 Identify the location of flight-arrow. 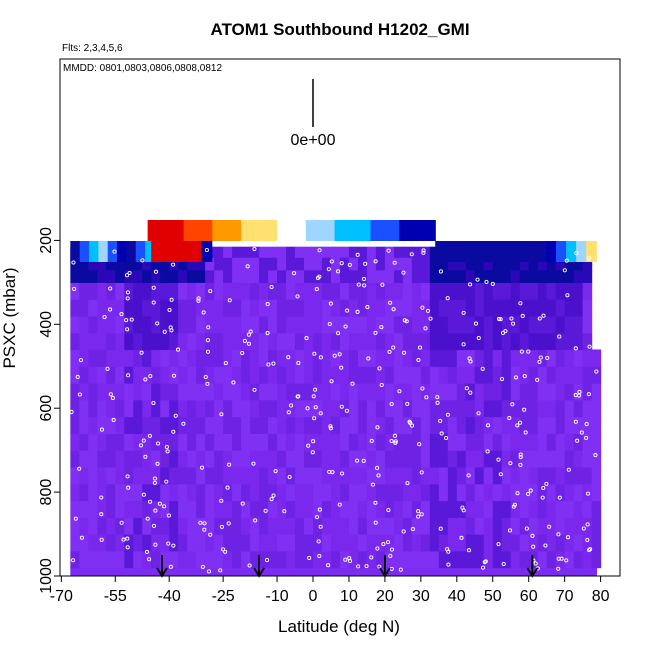
(259, 566).